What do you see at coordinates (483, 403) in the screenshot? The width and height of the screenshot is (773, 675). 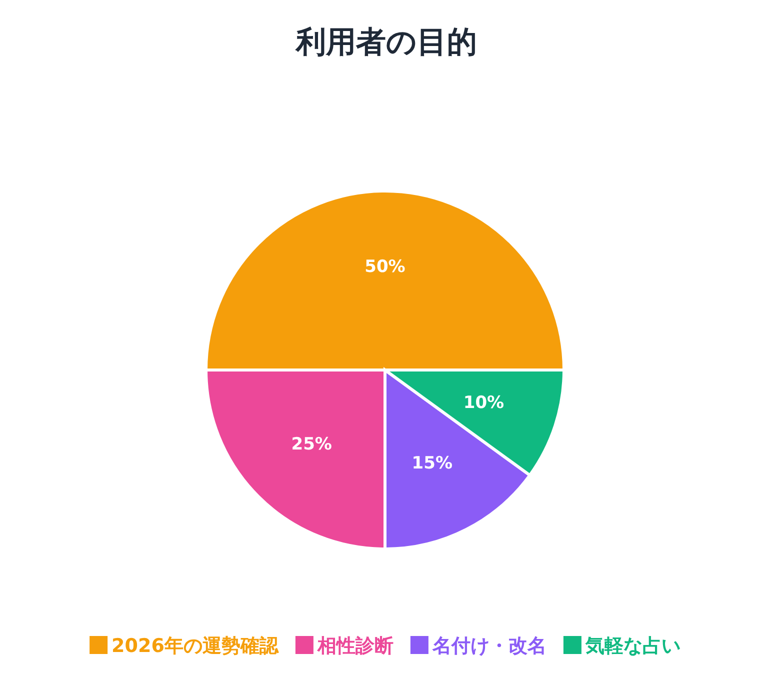 I see `data-label: 10%` at bounding box center [483, 403].